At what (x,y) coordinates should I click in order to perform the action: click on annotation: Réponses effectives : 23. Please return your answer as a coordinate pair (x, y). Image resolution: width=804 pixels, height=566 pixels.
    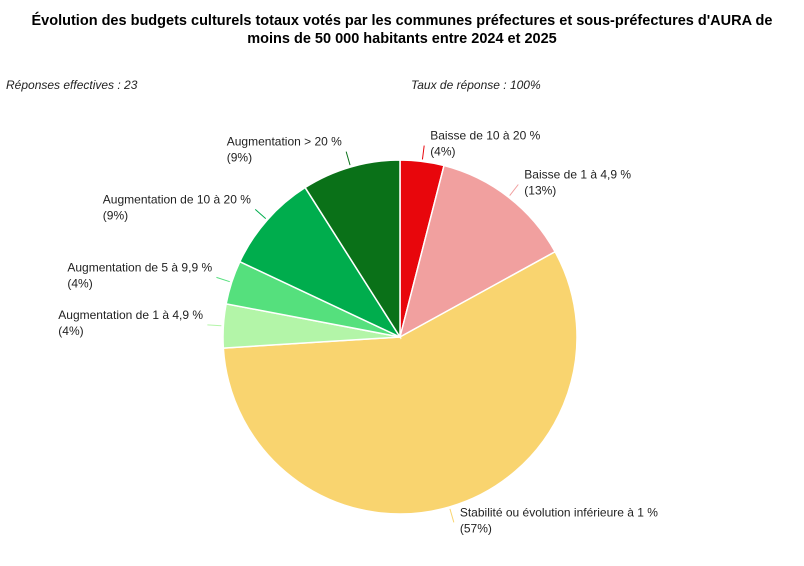
    Looking at the image, I should click on (72, 85).